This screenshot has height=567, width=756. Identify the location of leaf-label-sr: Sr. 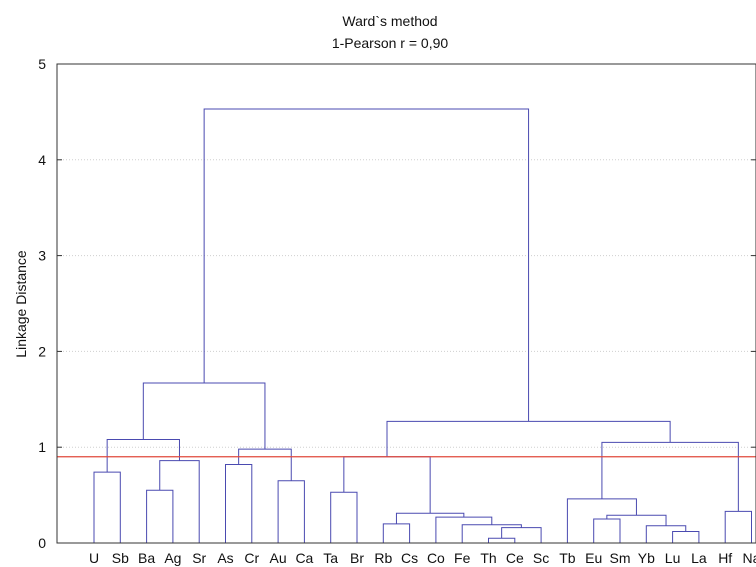
(199, 558).